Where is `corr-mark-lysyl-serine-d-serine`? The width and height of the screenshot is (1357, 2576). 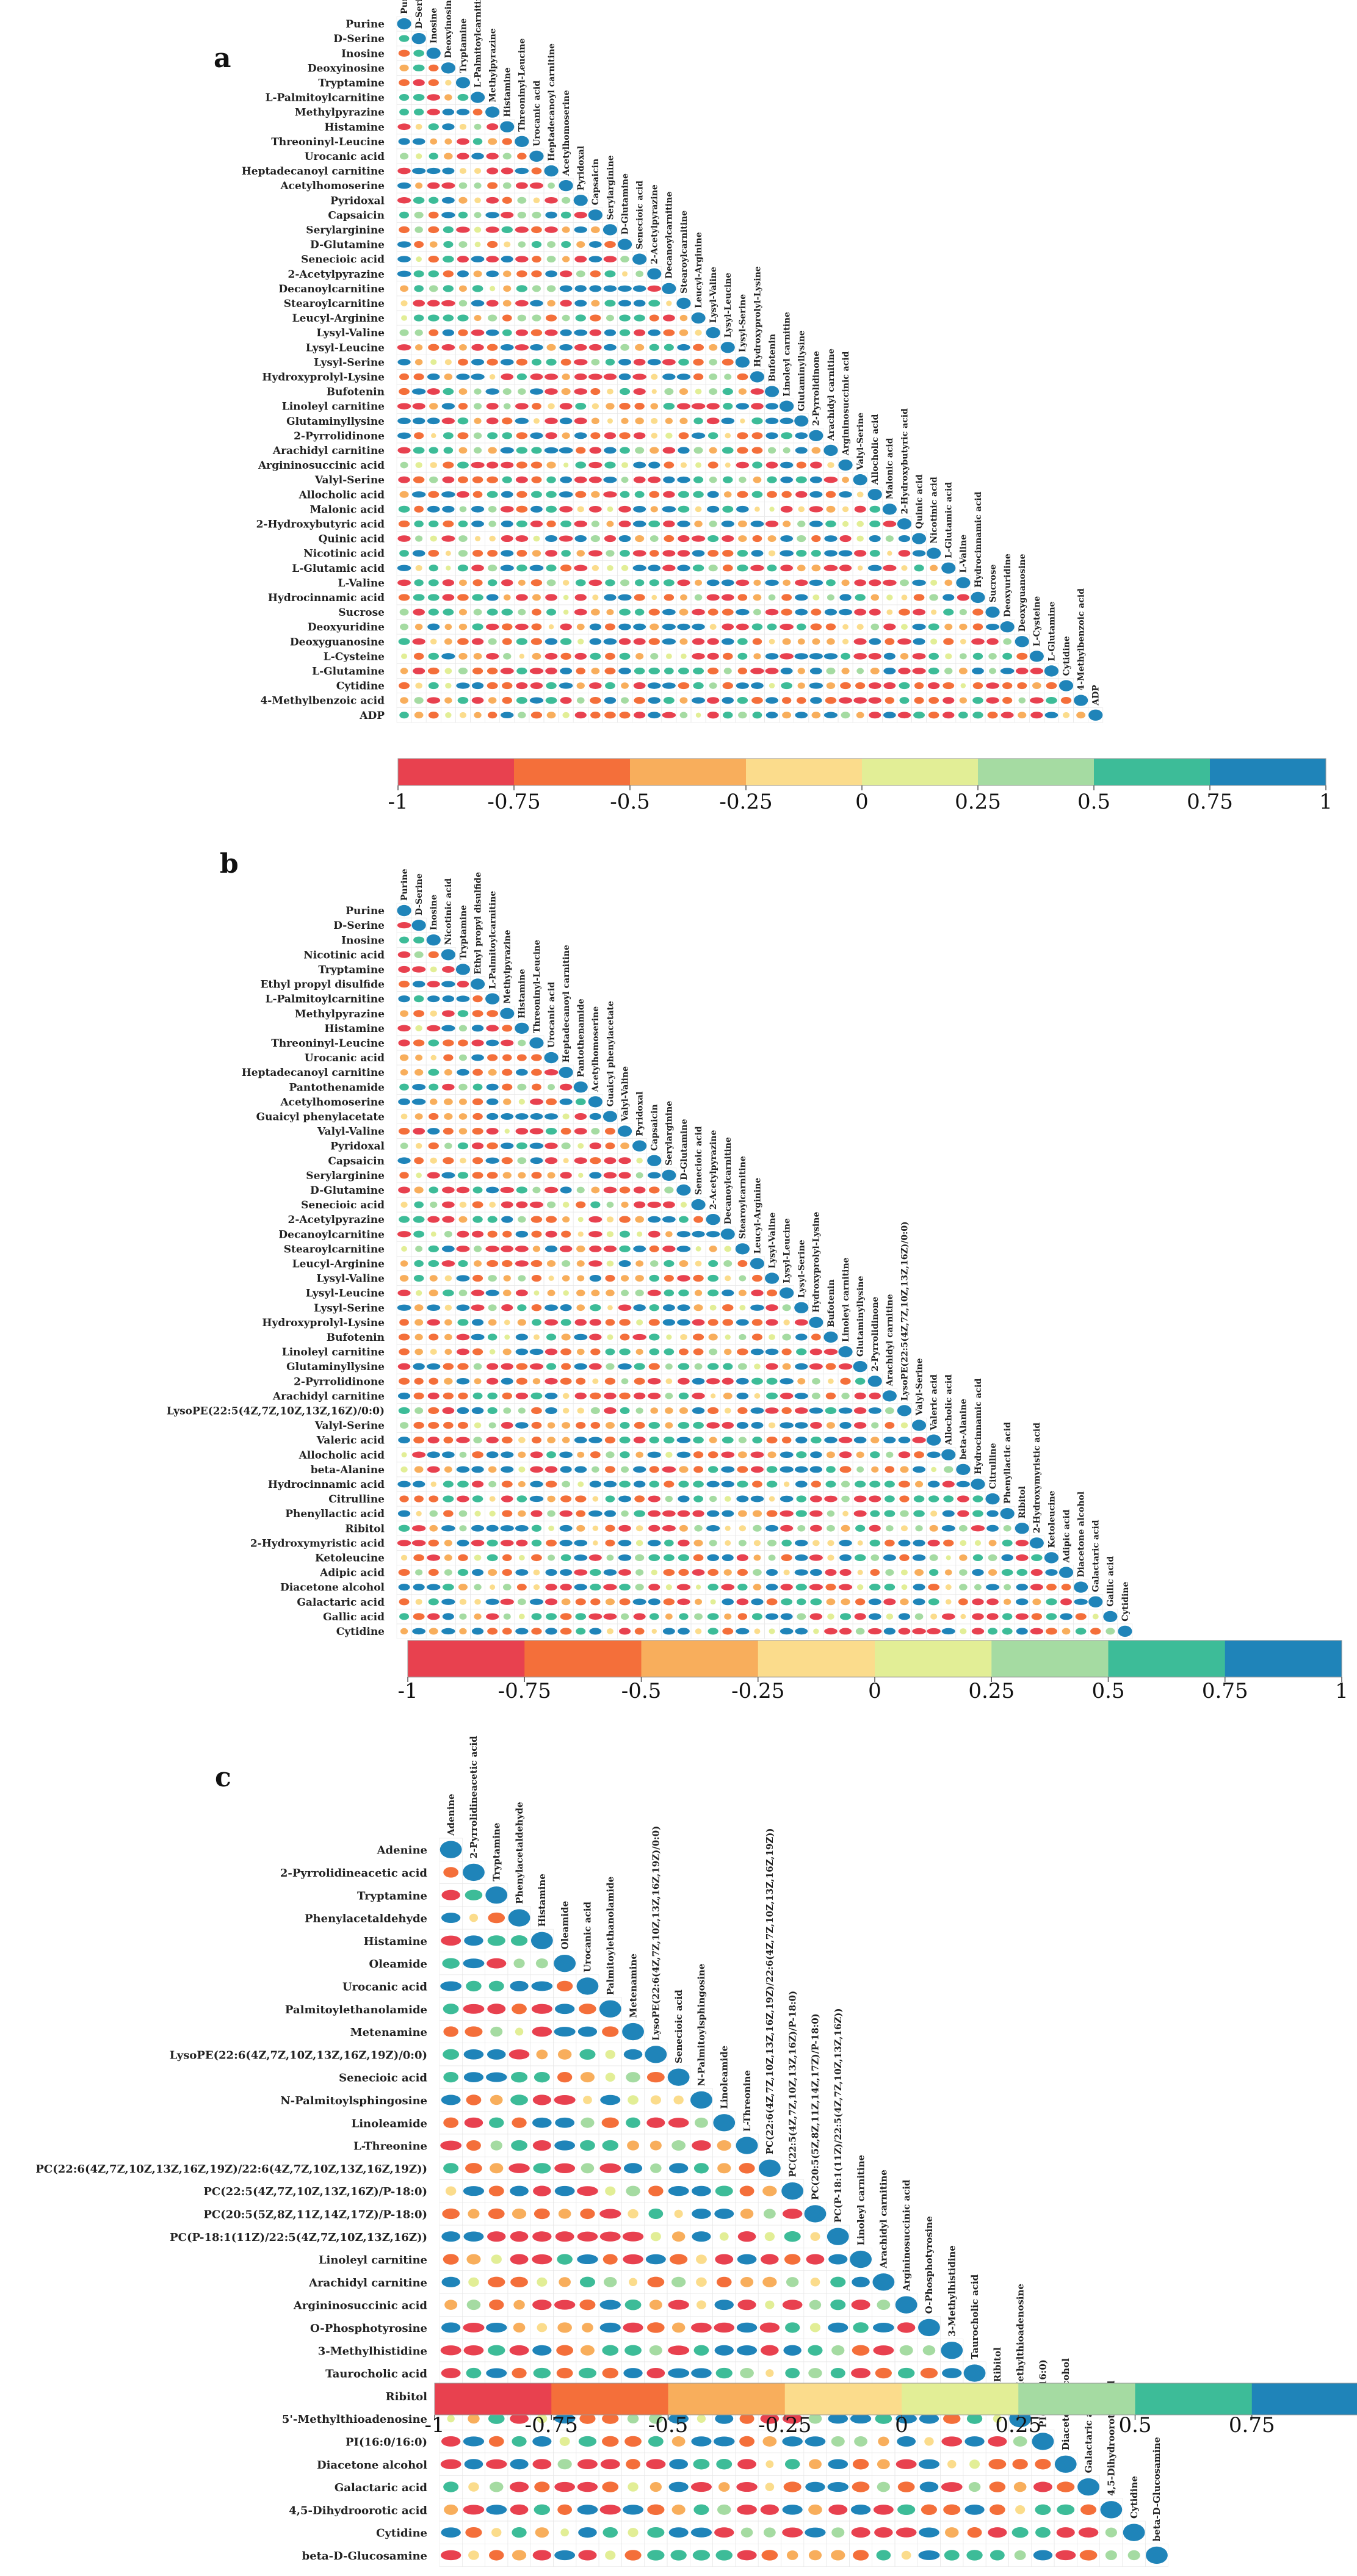 corr-mark-lysyl-serine-d-serine is located at coordinates (419, 1307).